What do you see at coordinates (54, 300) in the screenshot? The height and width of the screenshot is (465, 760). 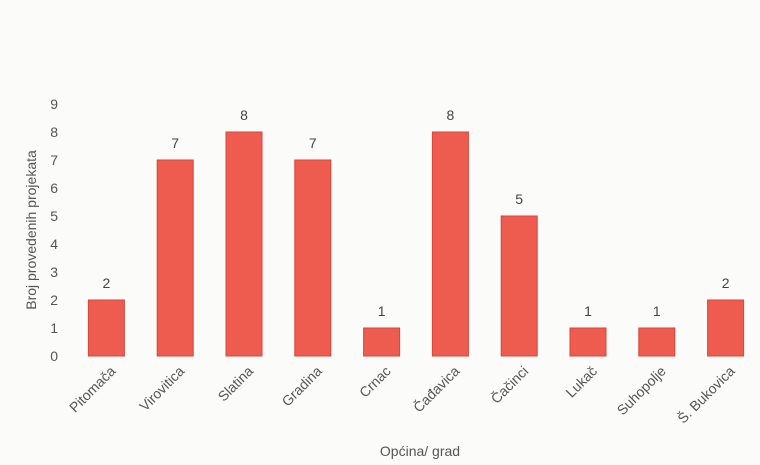 I see `y-tick-label: 2` at bounding box center [54, 300].